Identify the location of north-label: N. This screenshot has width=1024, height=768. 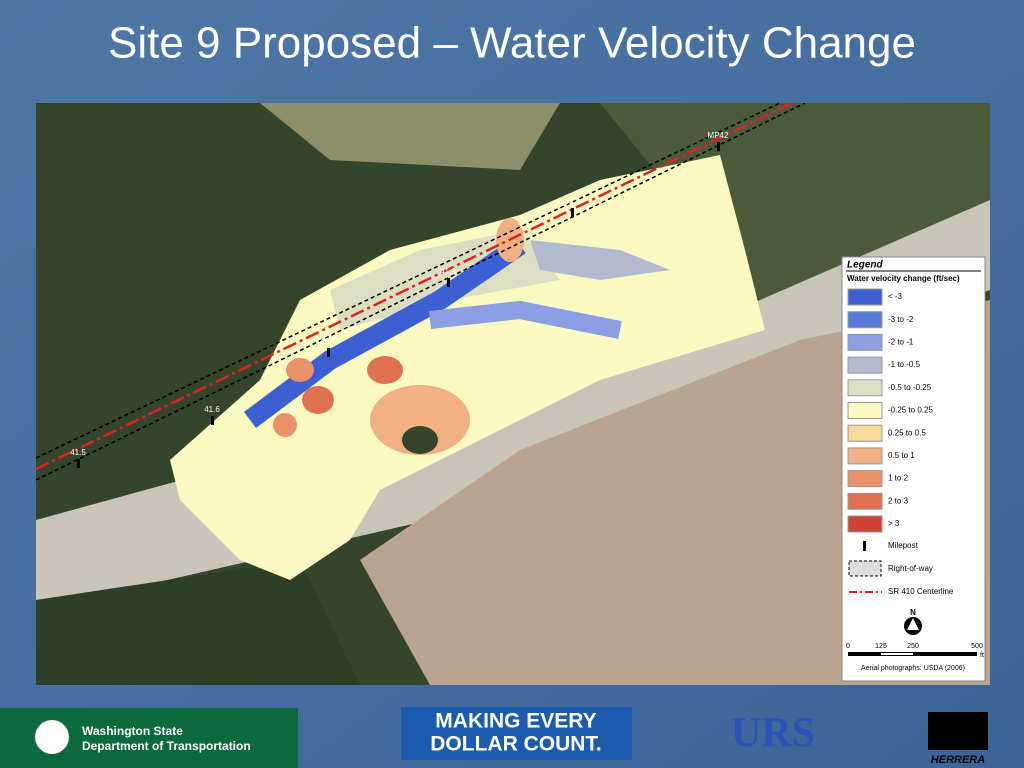
(913, 612).